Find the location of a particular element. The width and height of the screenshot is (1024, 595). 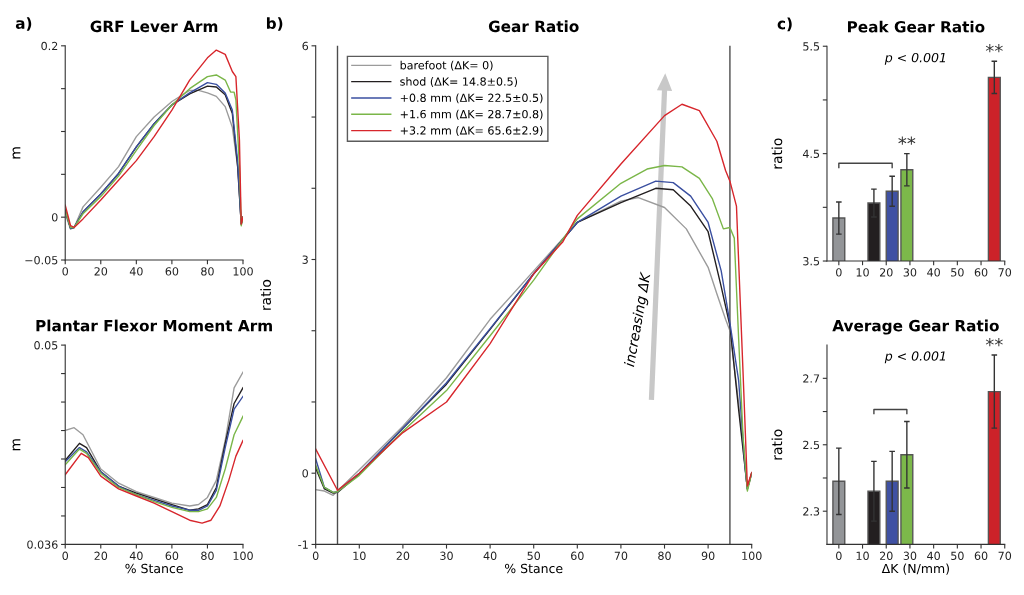

y-tick-label: 2.7 is located at coordinates (811, 378).